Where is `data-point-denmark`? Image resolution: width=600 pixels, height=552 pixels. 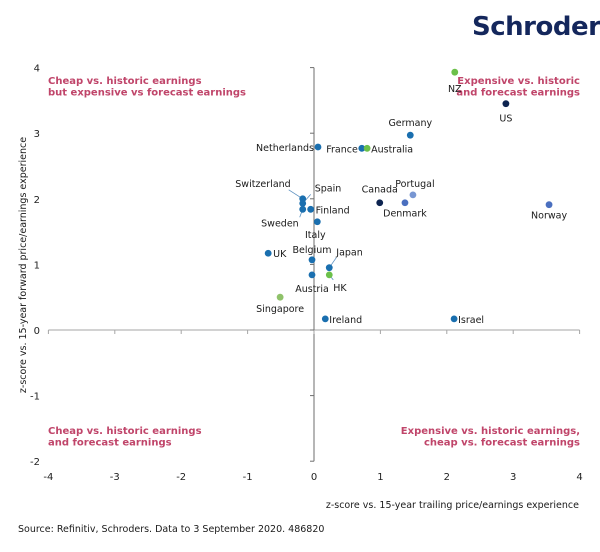
data-point-denmark is located at coordinates (405, 203).